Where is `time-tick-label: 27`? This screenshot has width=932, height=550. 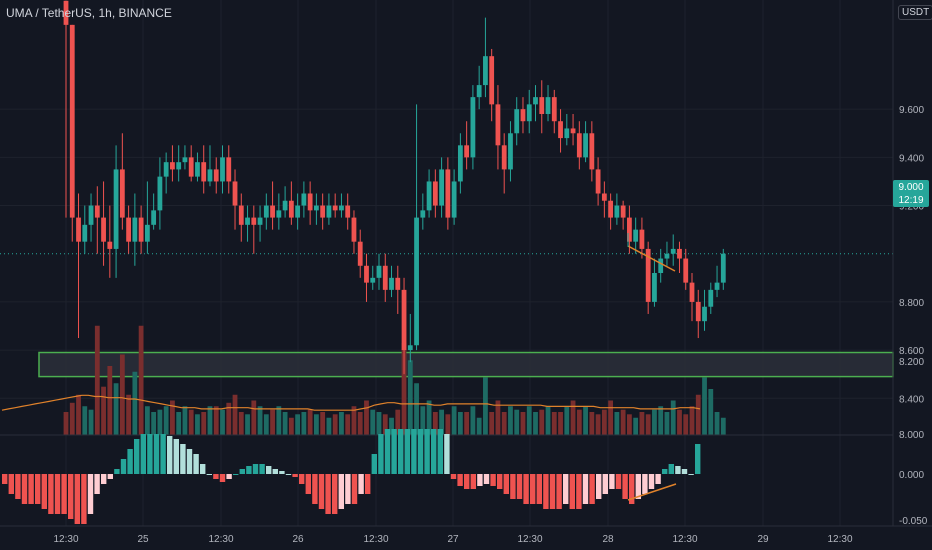
time-tick-label: 27 is located at coordinates (453, 539).